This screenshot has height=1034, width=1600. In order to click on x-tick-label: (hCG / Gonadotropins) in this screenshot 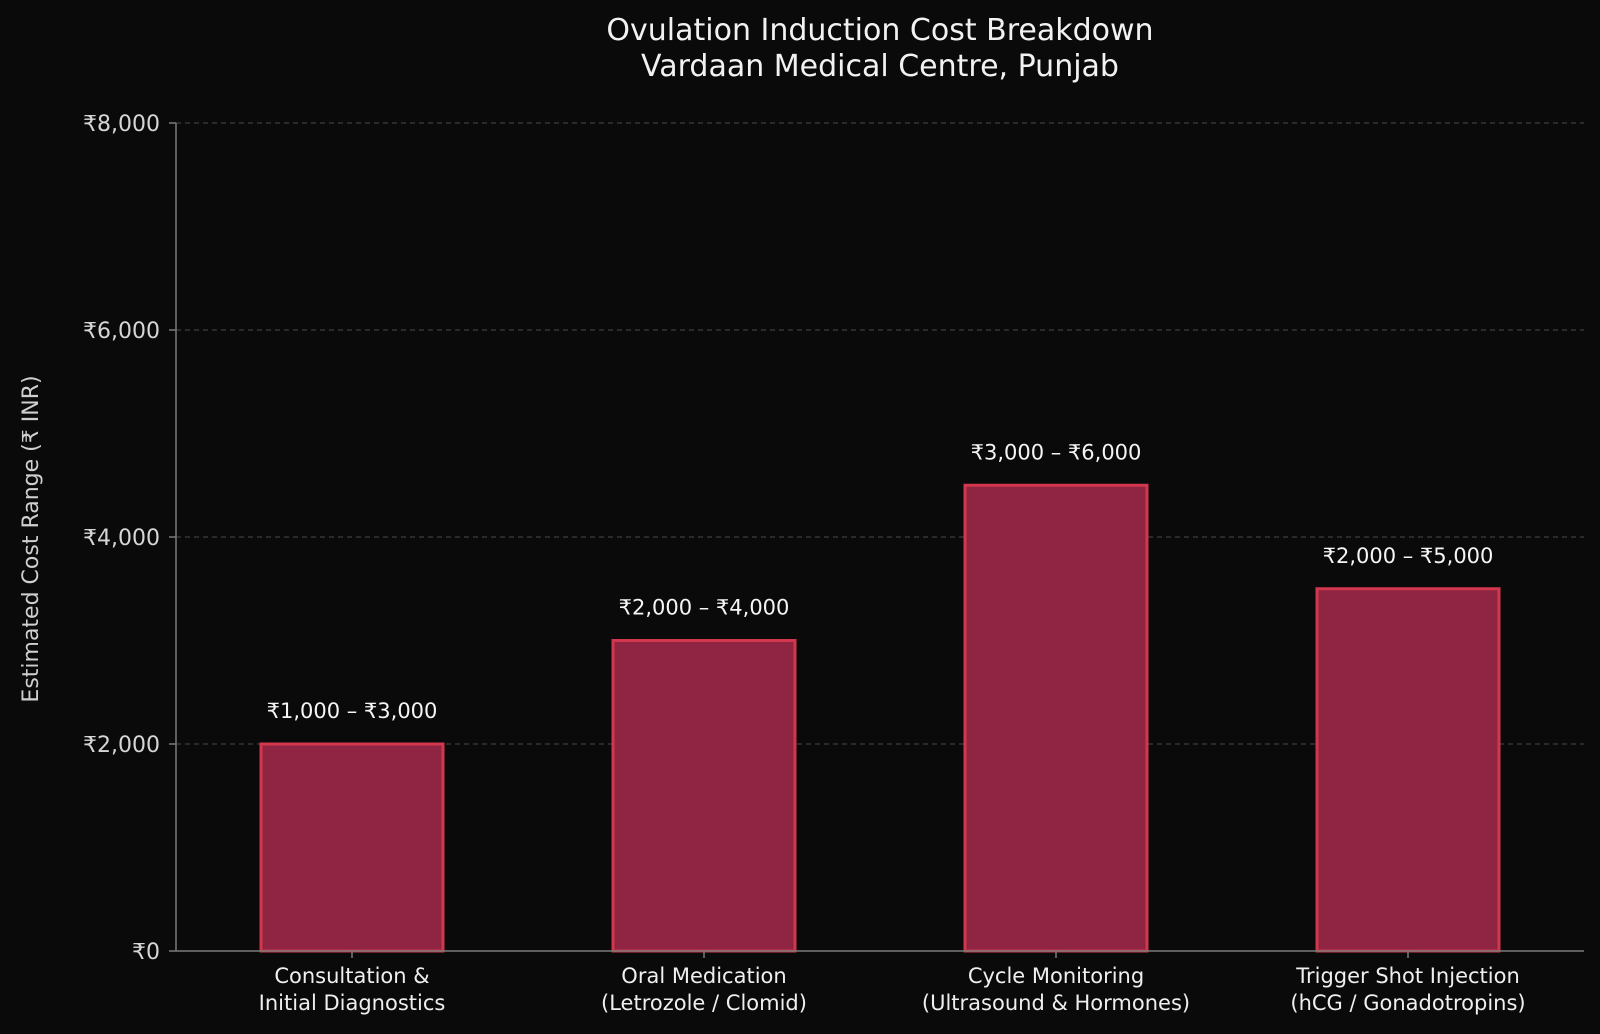, I will do `click(1407, 1003)`.